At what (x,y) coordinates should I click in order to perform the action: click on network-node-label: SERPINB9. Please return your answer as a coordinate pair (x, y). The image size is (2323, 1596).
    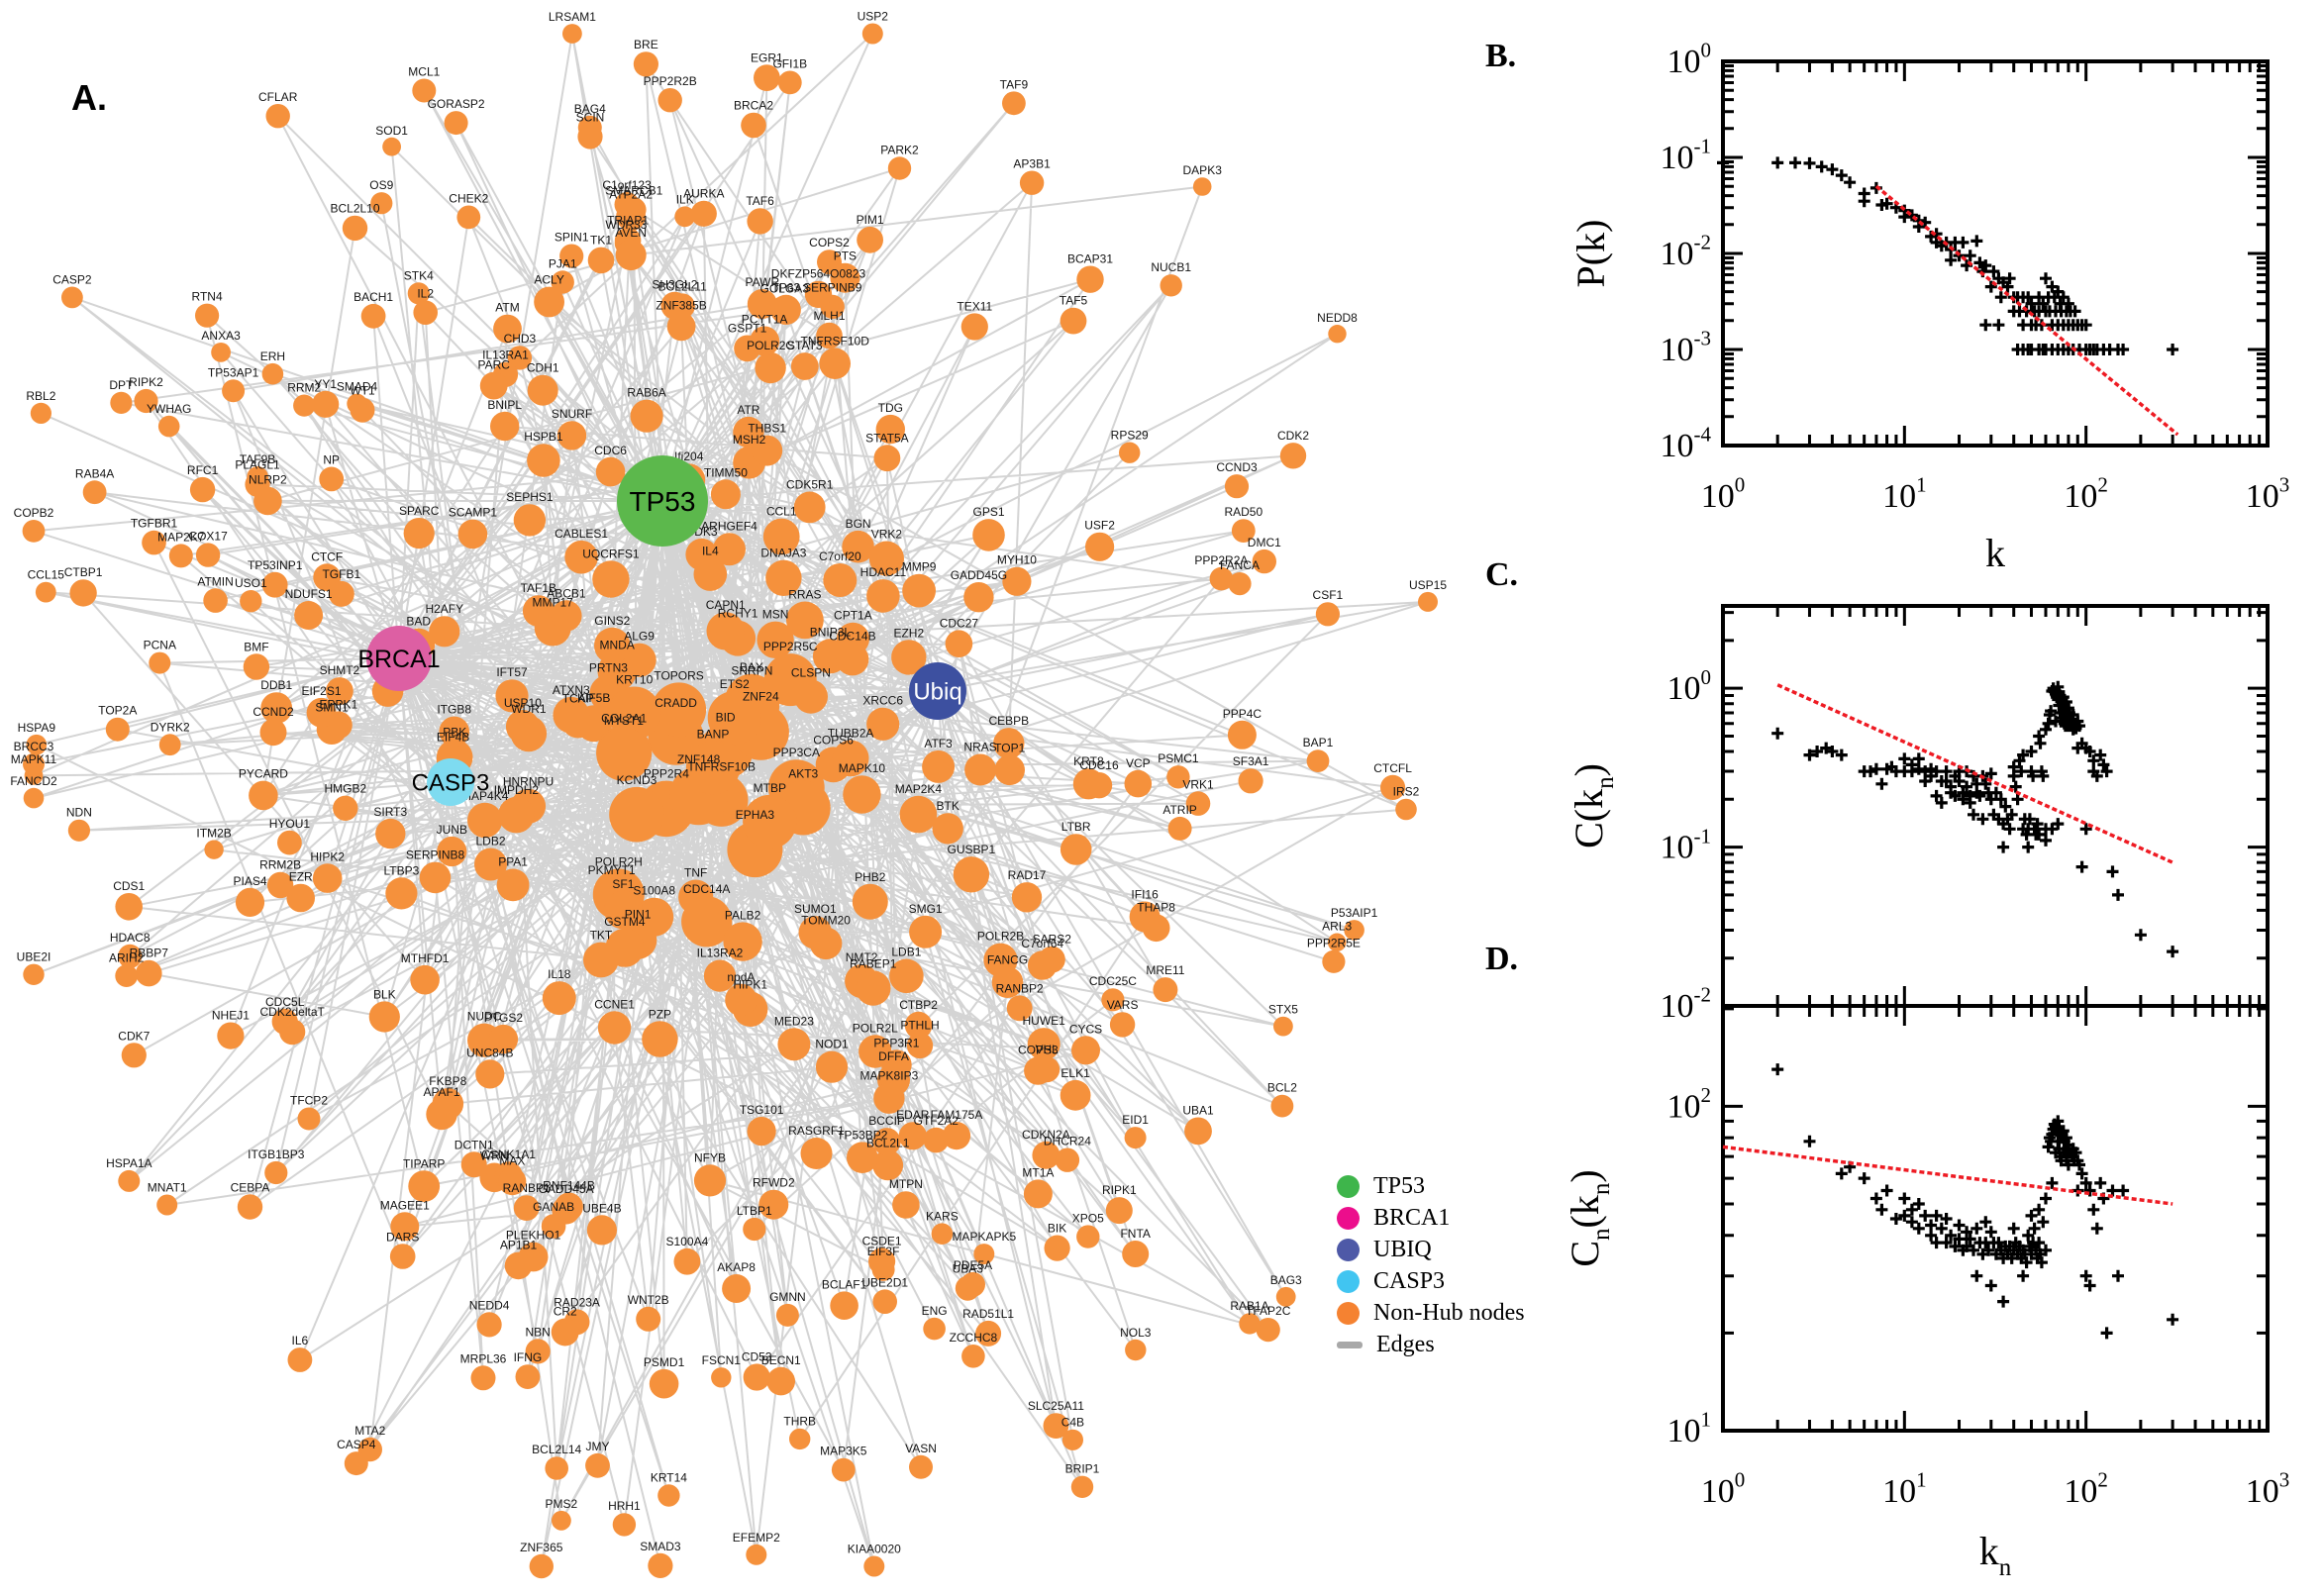
    Looking at the image, I should click on (832, 288).